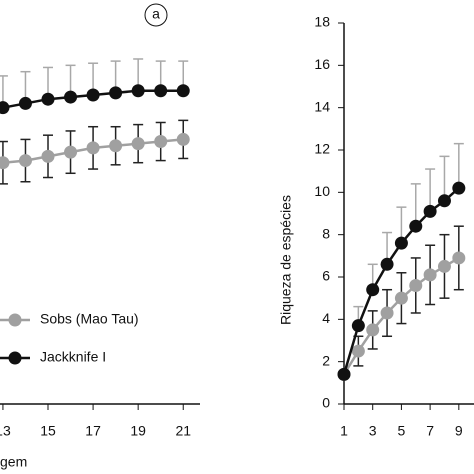 The image size is (474, 474). Describe the element at coordinates (402, 431) in the screenshot. I see `x-tick-label: 5` at that location.